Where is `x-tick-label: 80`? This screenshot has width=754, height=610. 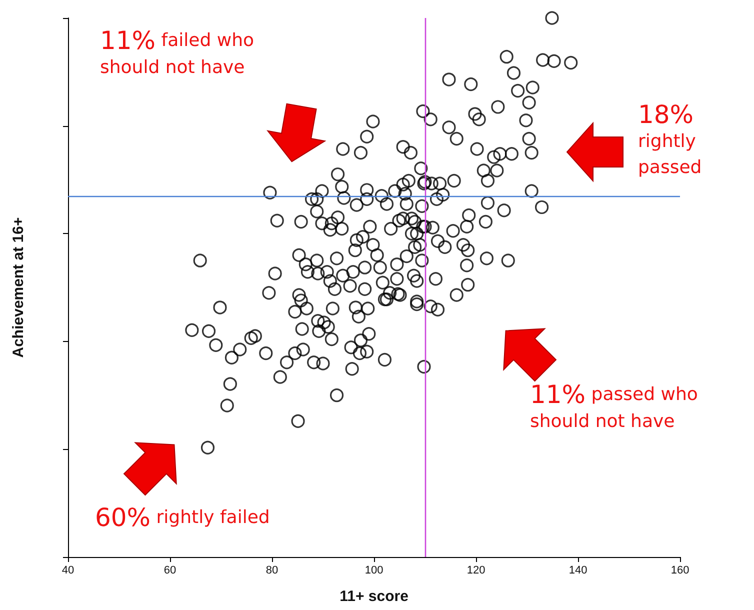
x-tick-label: 80 is located at coordinates (272, 570).